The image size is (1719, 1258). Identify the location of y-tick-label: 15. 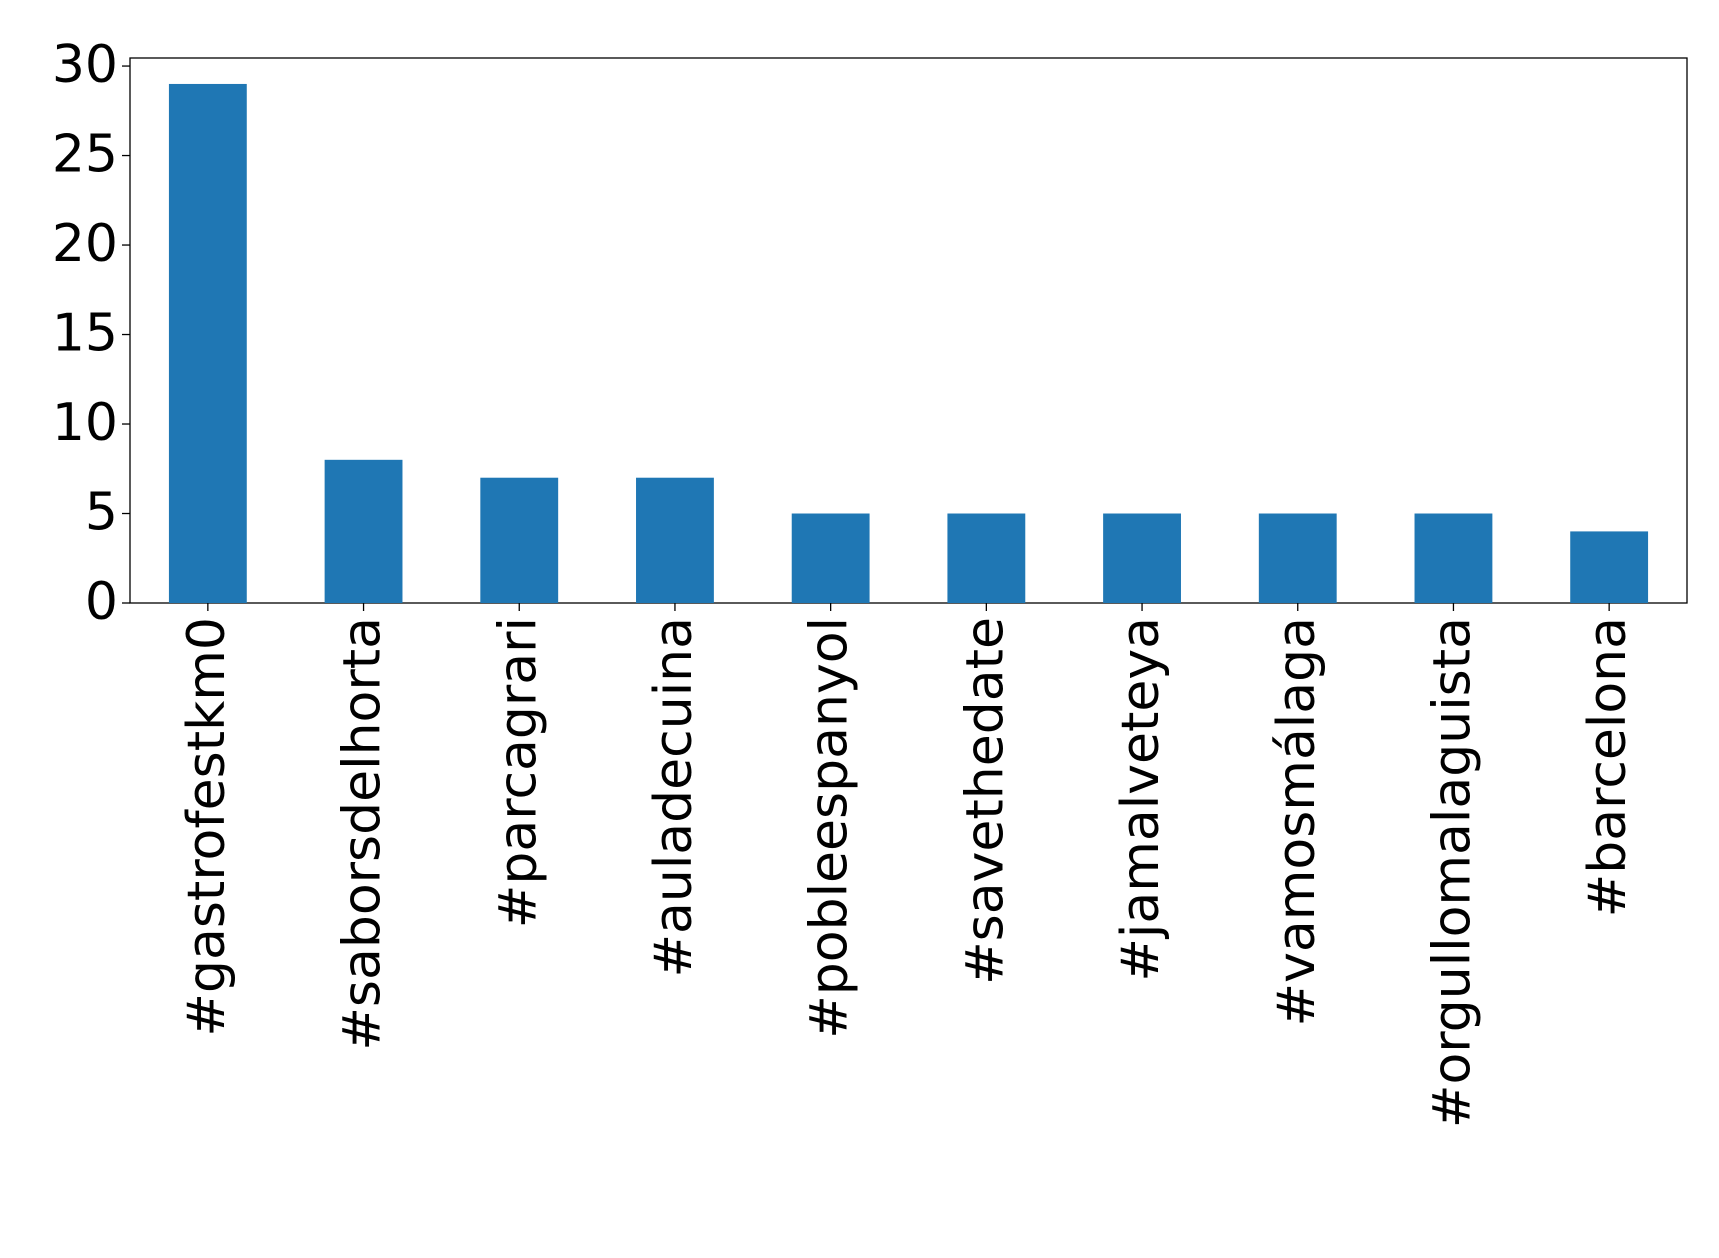
(85, 334).